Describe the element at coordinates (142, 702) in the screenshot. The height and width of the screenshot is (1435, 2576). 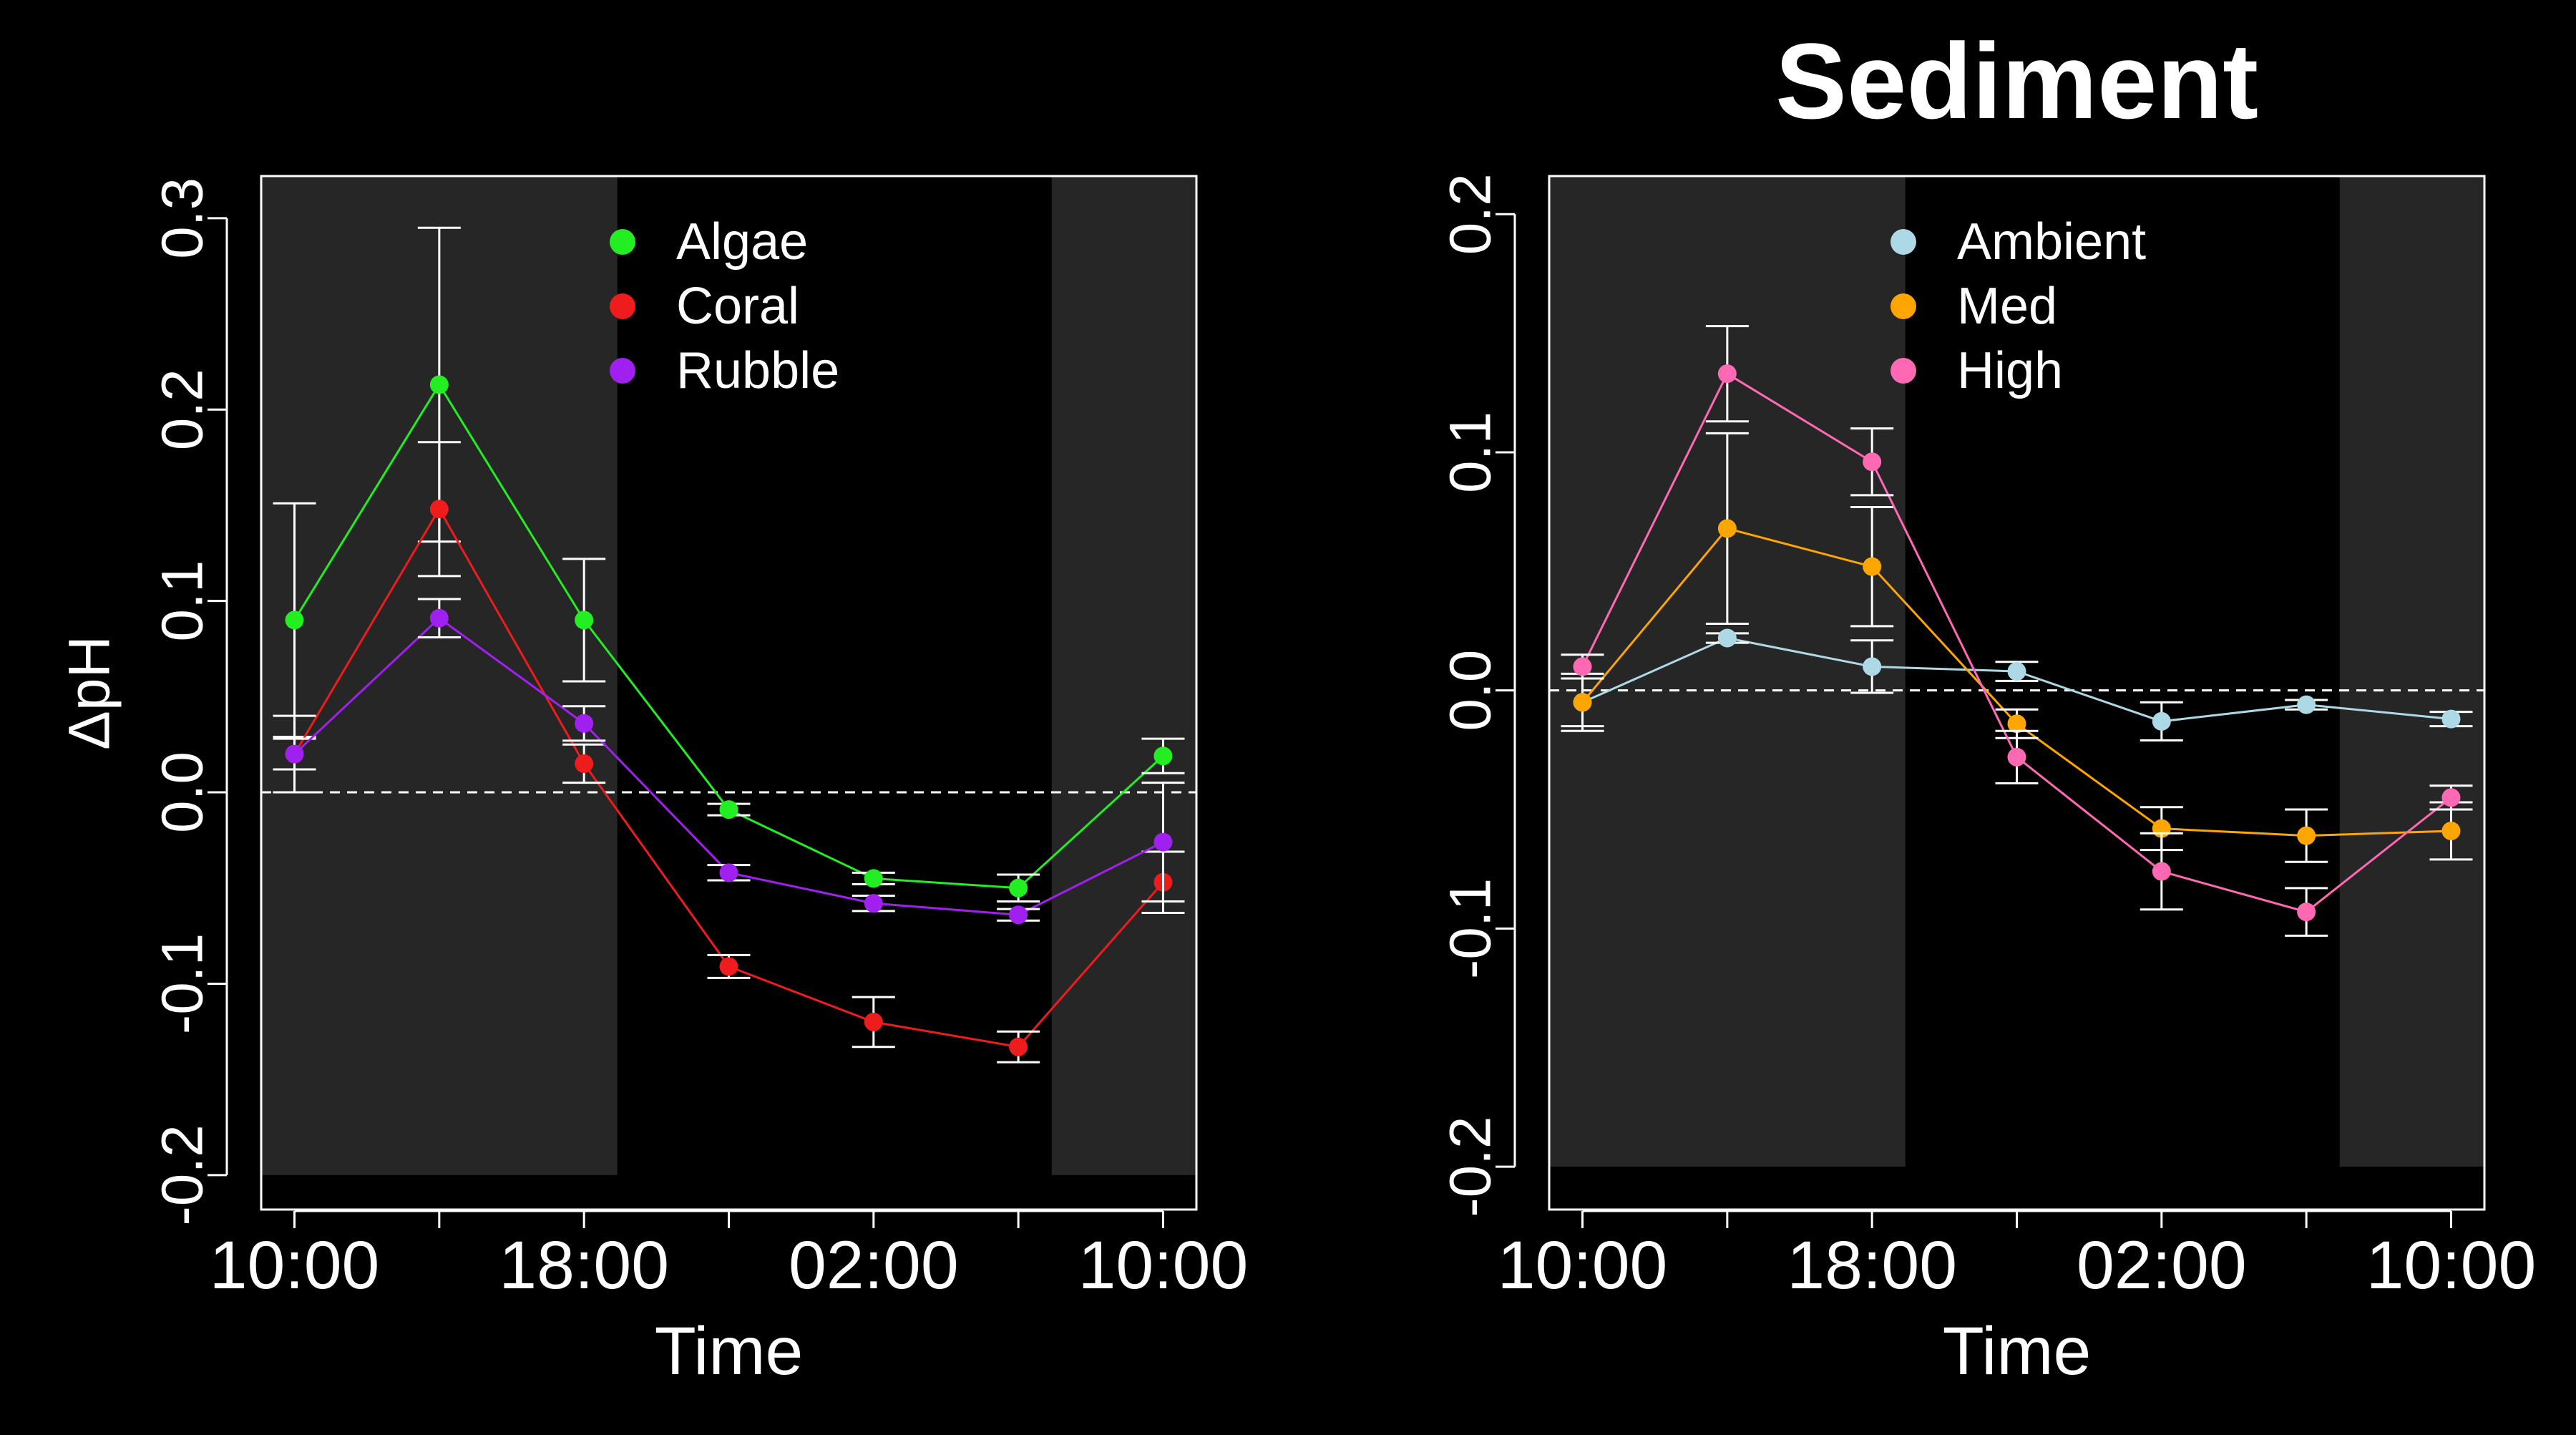
I see `y-axis: -0.2 -0.1 0.0 0.1 0.2 0.3 ΔpH` at that location.